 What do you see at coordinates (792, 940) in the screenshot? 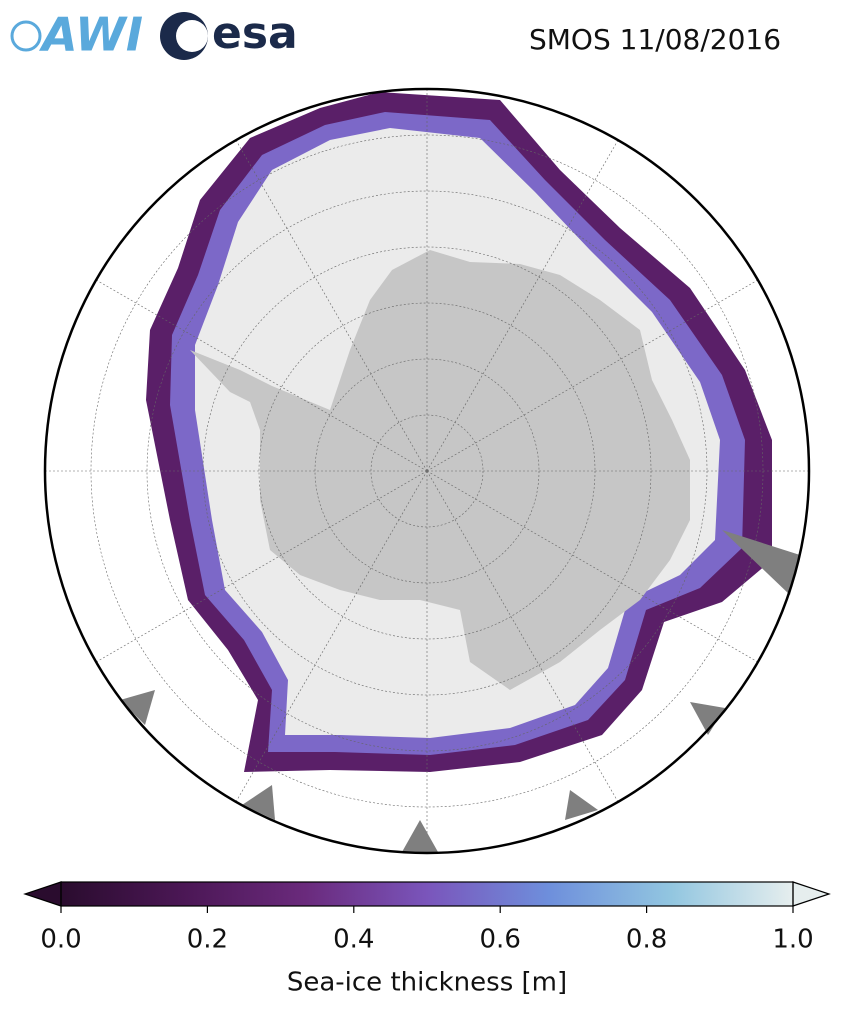
I see `colorbar-tick-label: 1.0` at bounding box center [792, 940].